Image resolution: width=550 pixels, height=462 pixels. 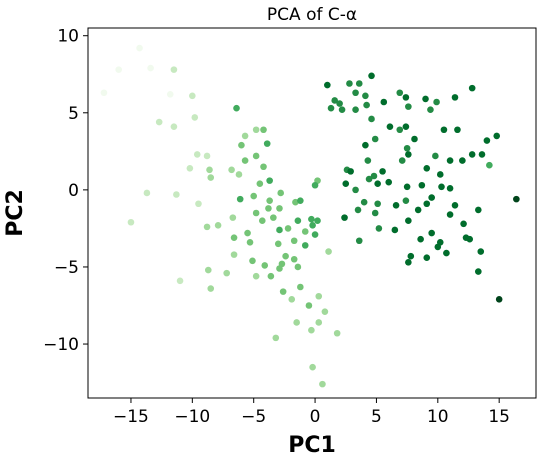 I want to click on x-axis-ticks: −15 −10 −5 0 5 10 15, so click(x=311, y=412).